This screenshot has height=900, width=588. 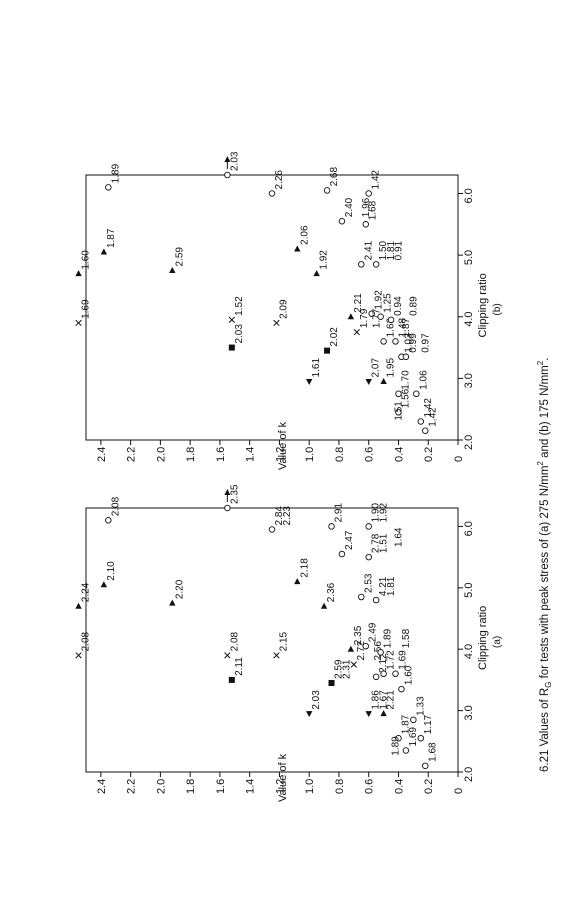 What do you see at coordinates (483, 638) in the screenshot?
I see `ratio-axis-label: Clipping ratio` at bounding box center [483, 638].